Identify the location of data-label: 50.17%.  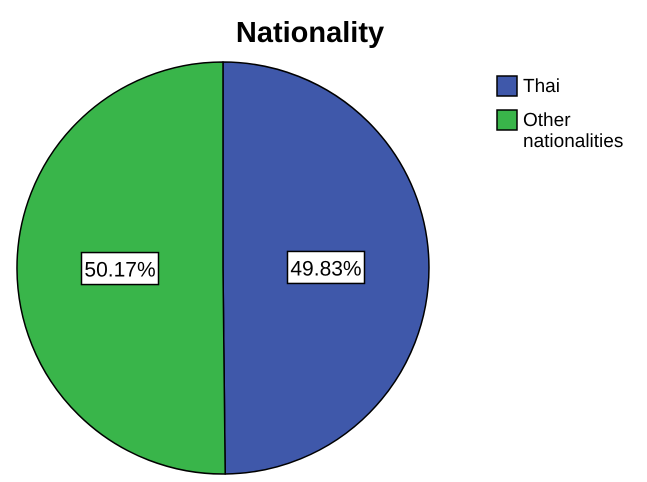
(120, 270).